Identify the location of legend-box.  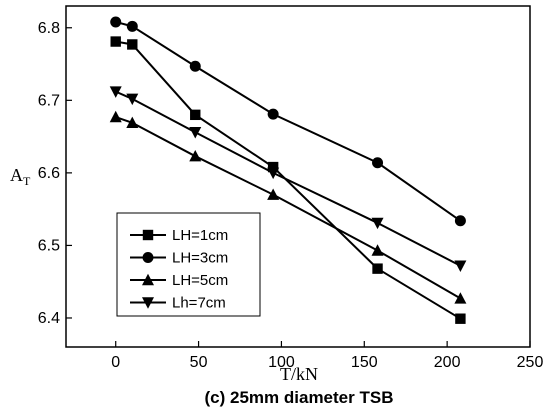
(188, 264).